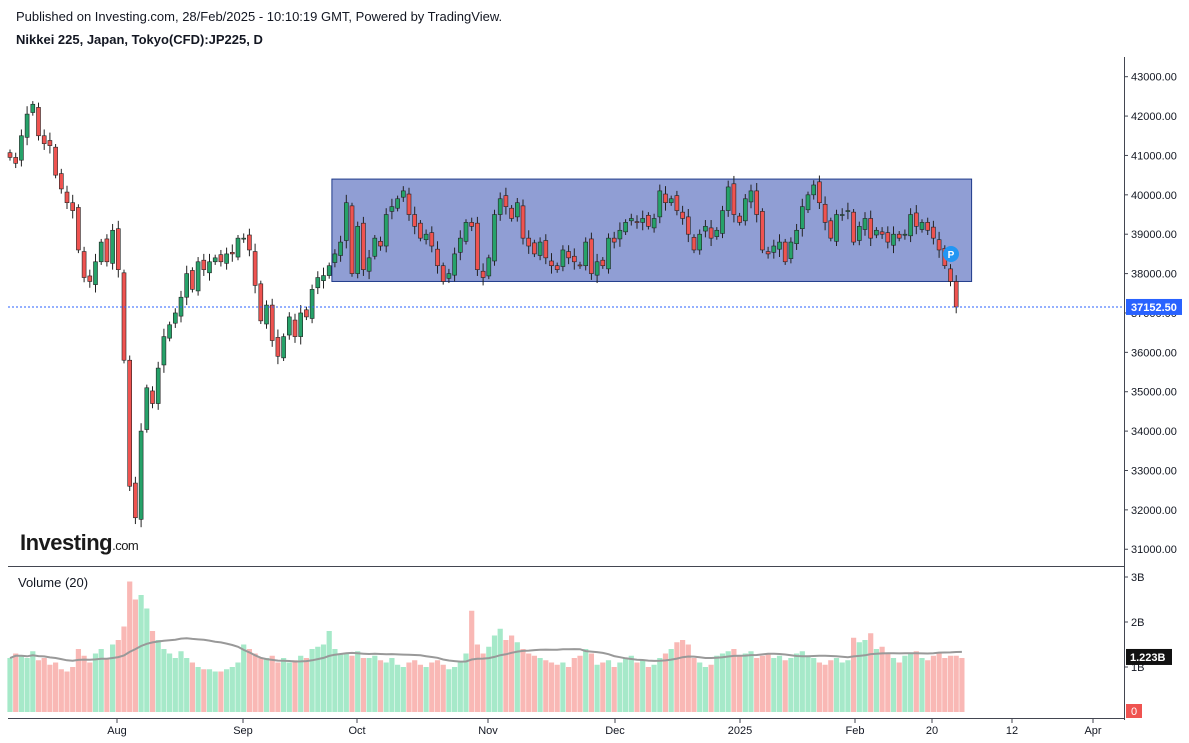 The image size is (1189, 743). I want to click on time-tick-label: Feb, so click(855, 731).